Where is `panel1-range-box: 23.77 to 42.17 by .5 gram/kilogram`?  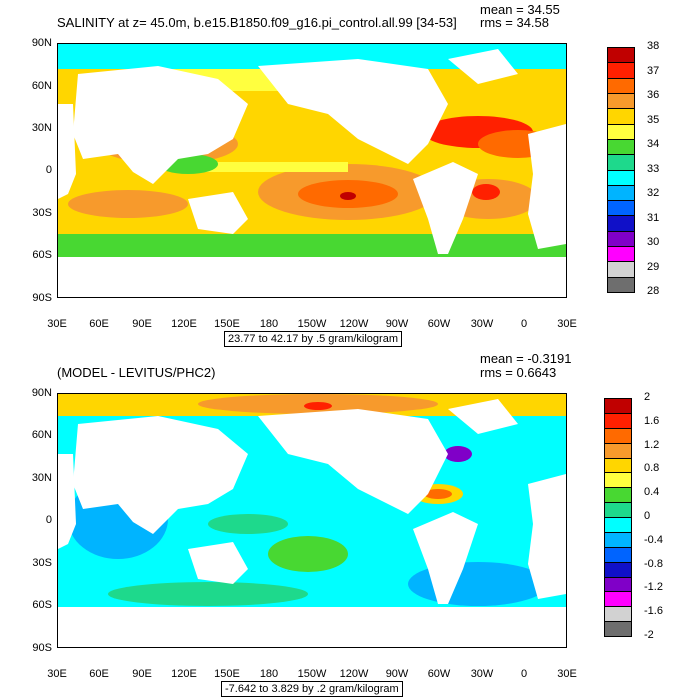 panel1-range-box: 23.77 to 42.17 by .5 gram/kilogram is located at coordinates (313, 339).